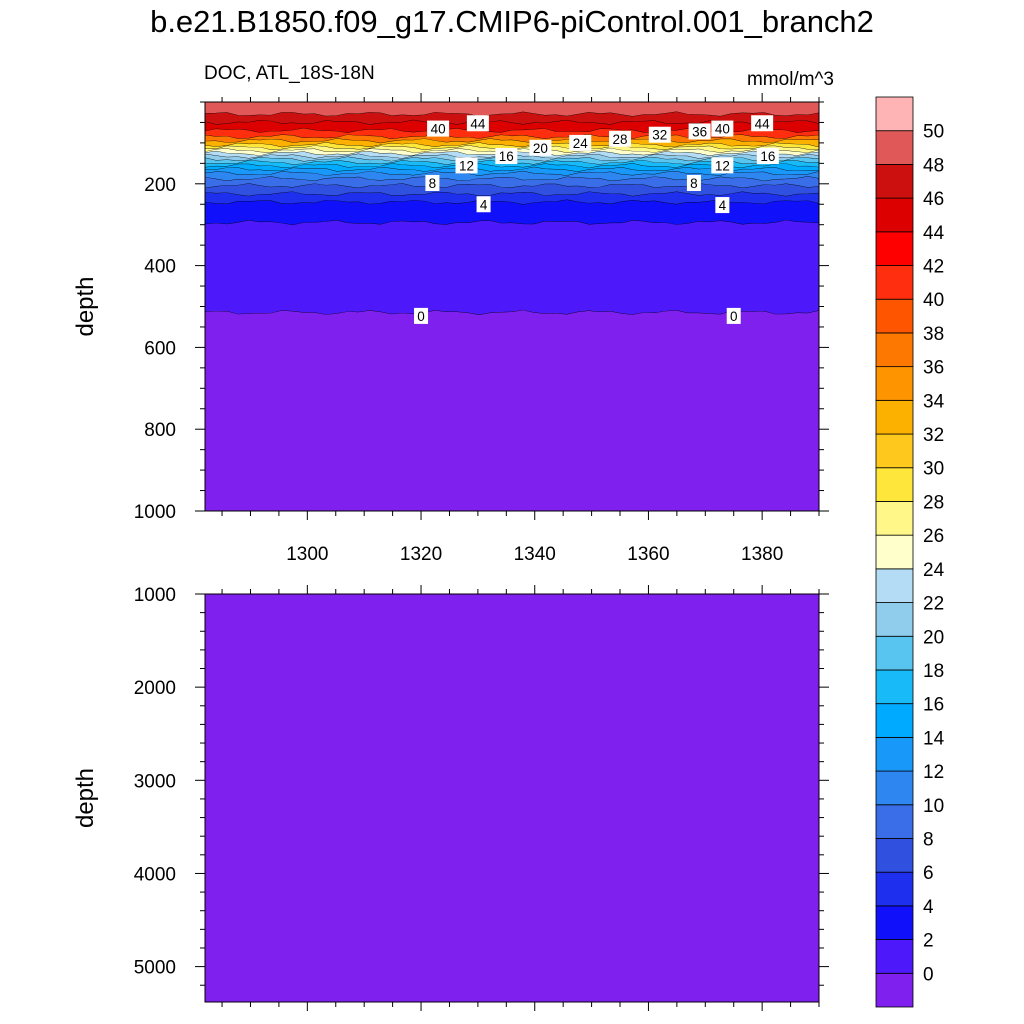 The height and width of the screenshot is (1024, 1024). Describe the element at coordinates (928, 839) in the screenshot. I see `colorbar-label: 8` at that location.